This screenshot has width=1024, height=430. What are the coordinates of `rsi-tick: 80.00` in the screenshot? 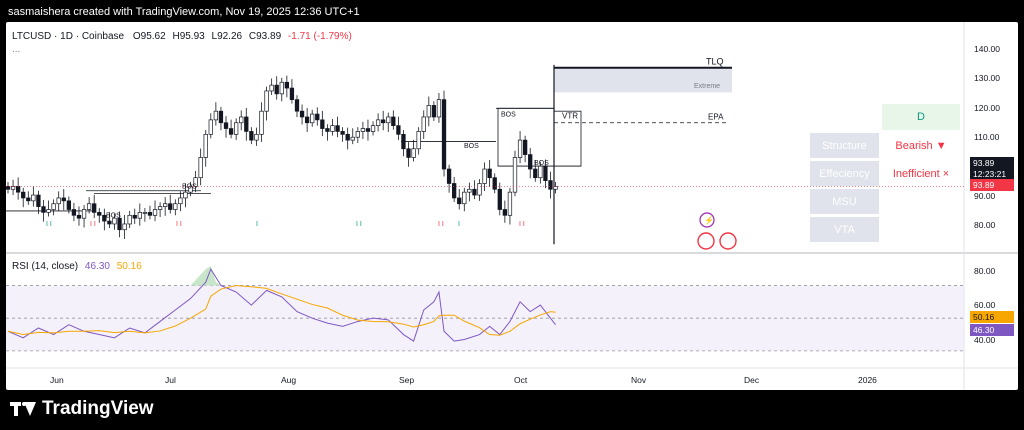 It's located at (985, 271).